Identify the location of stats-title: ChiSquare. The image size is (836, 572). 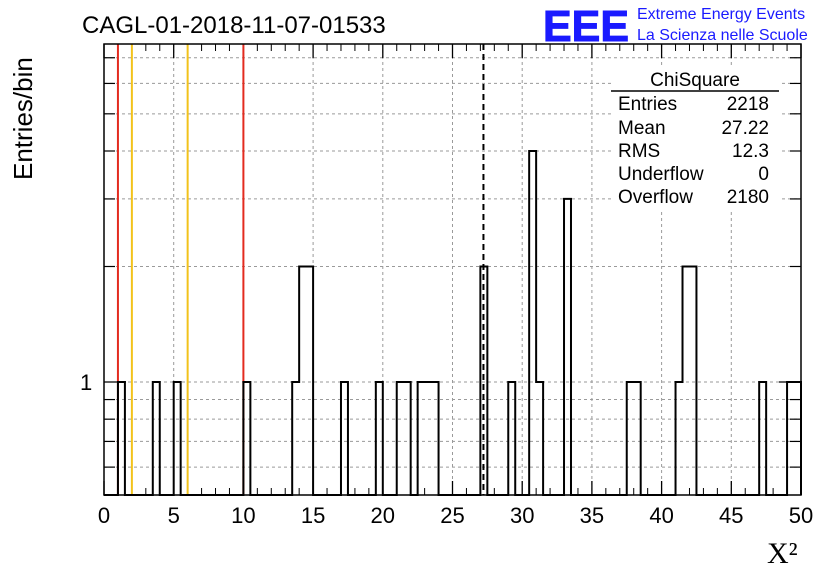
(695, 80).